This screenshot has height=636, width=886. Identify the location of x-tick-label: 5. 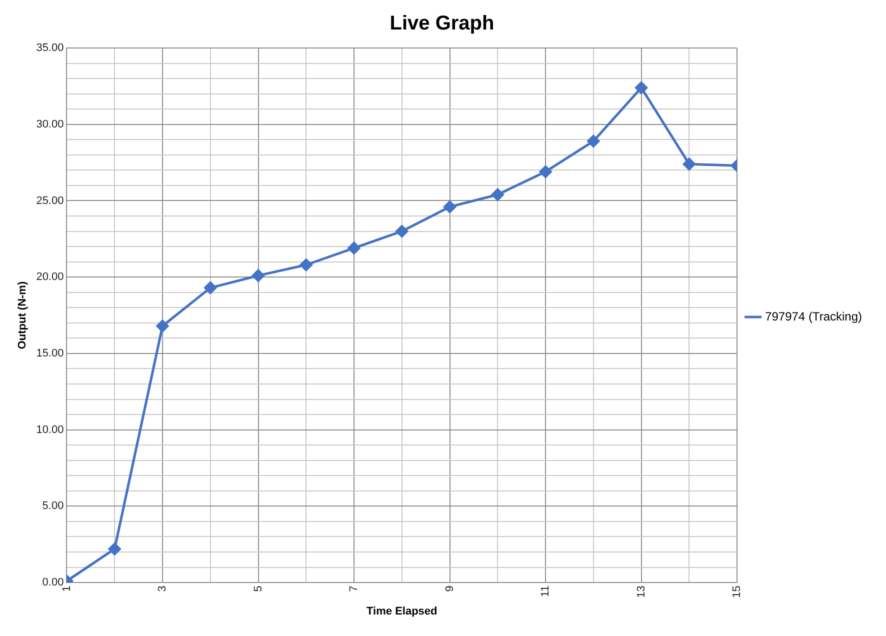
(258, 589).